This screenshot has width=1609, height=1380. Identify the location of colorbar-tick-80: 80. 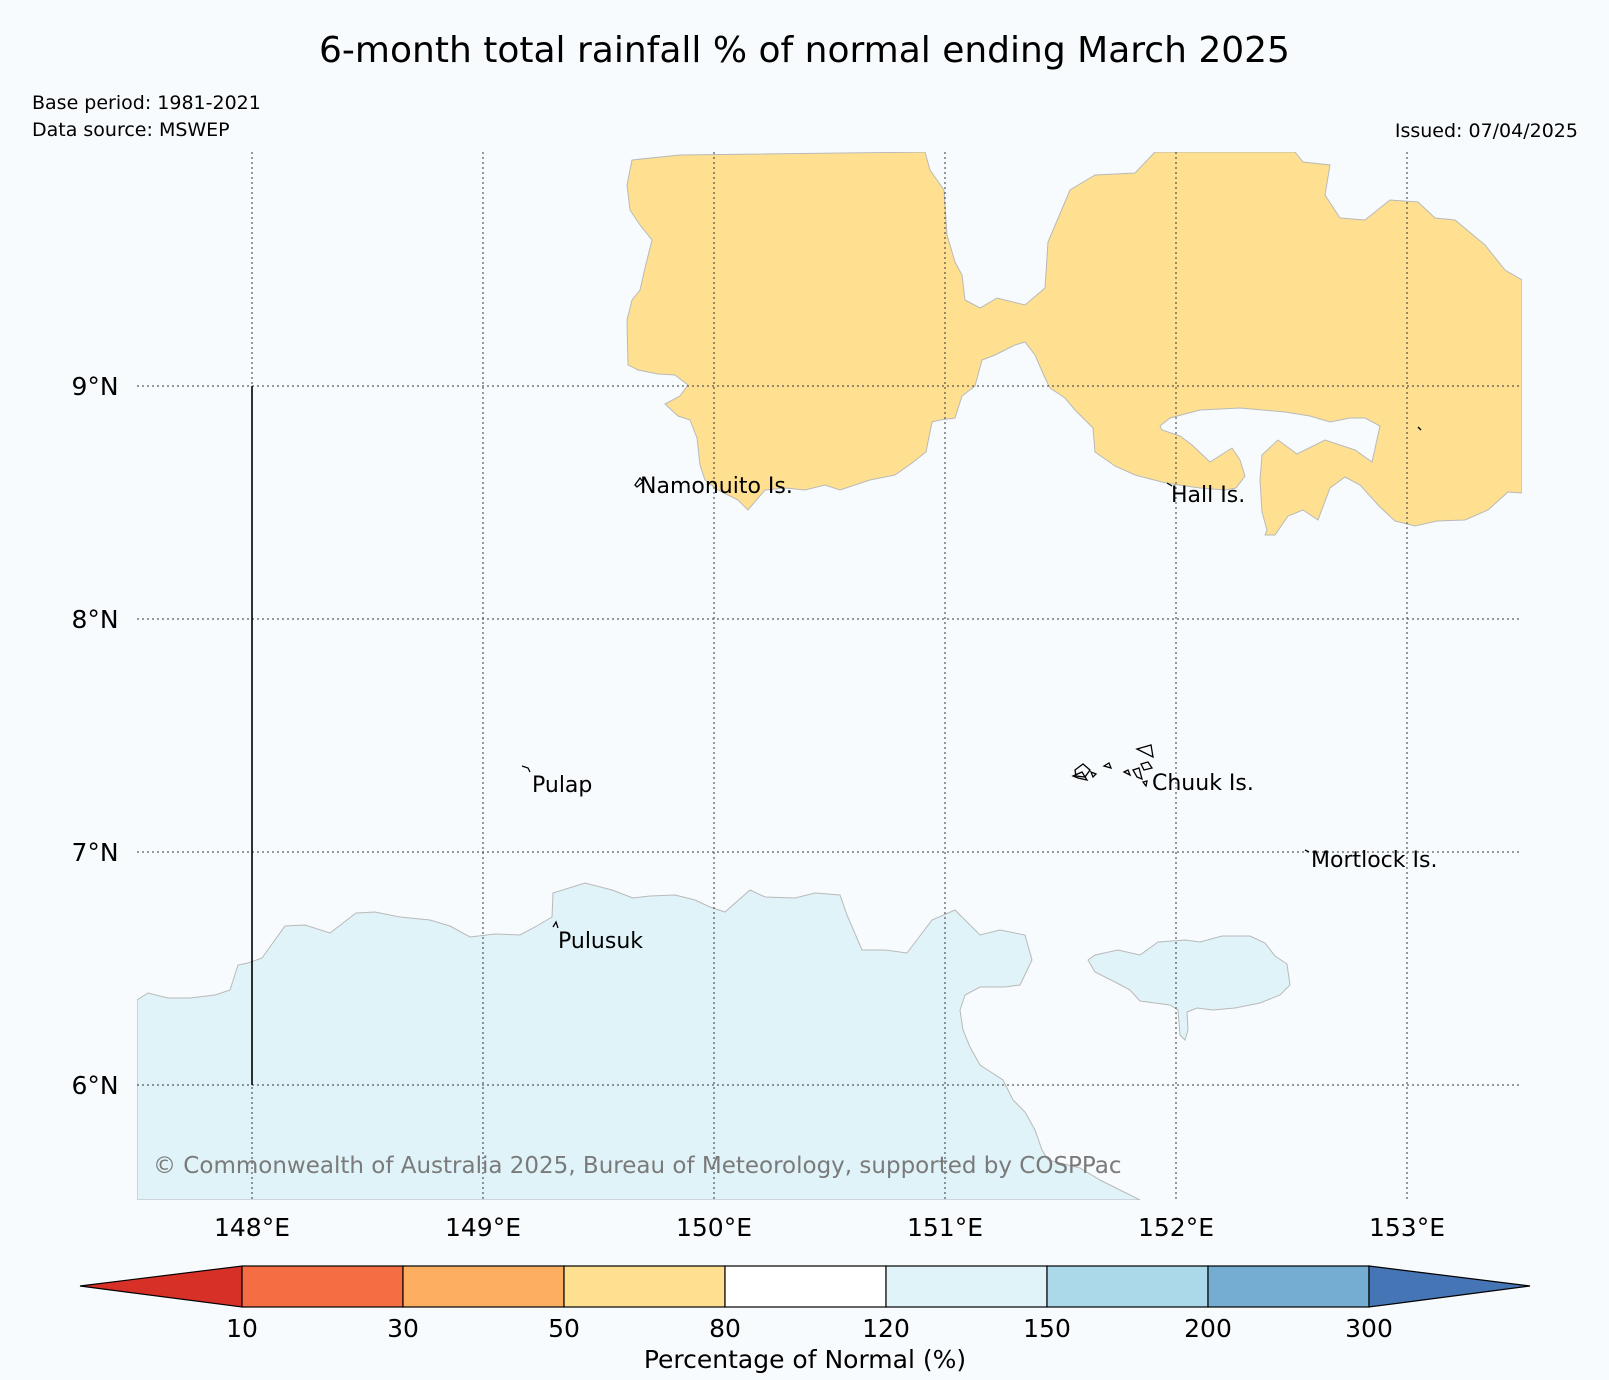
(725, 1328).